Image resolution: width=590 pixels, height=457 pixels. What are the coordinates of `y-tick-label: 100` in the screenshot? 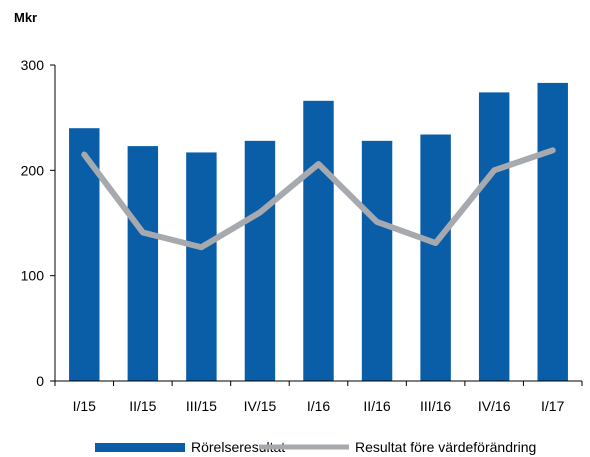 It's located at (33, 276).